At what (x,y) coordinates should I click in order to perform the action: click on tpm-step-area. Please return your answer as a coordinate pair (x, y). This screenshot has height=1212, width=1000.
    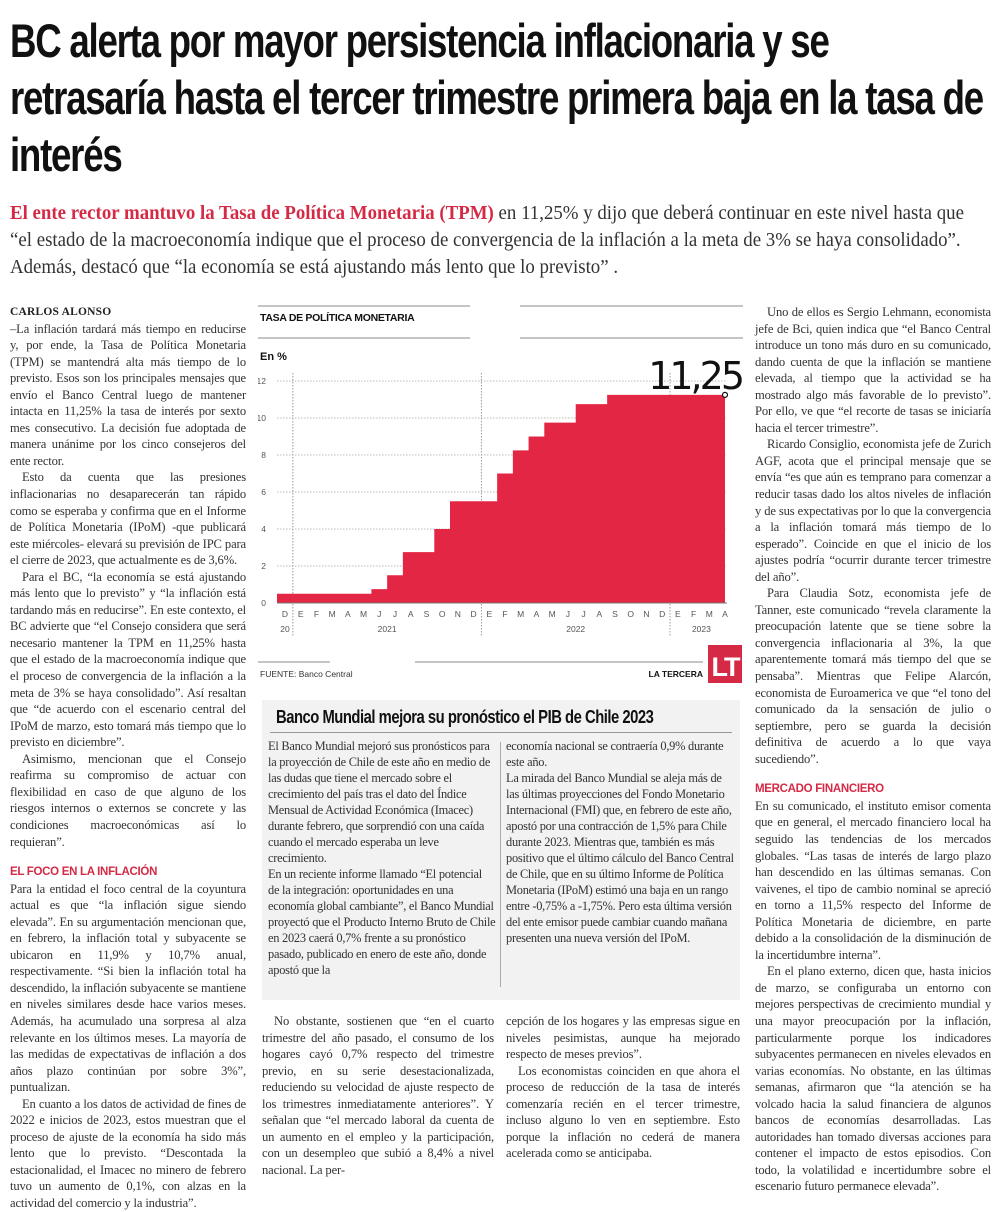
    Looking at the image, I should click on (501, 499).